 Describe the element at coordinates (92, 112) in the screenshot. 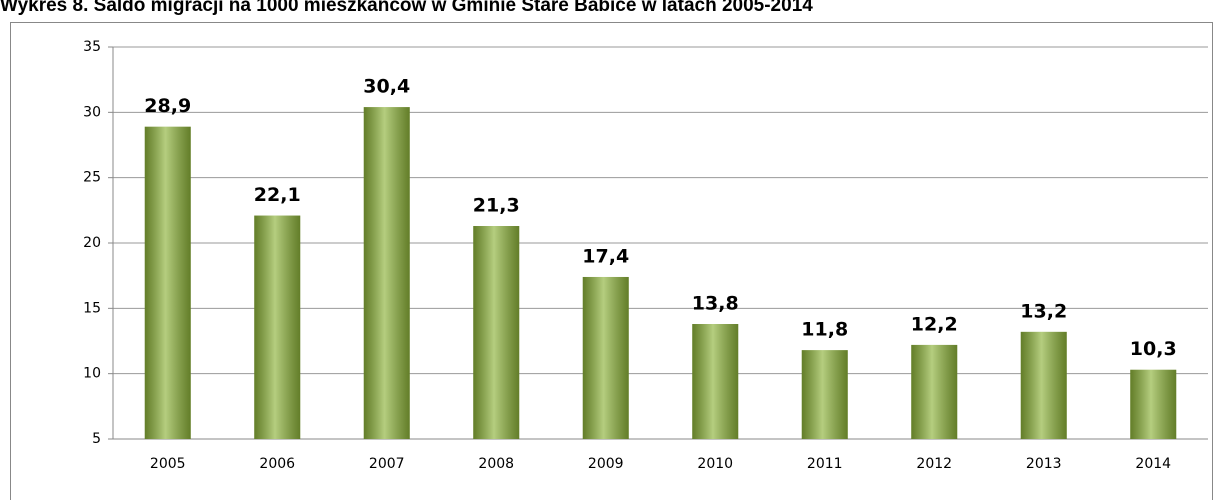

I see `y-tick-label: 30` at that location.